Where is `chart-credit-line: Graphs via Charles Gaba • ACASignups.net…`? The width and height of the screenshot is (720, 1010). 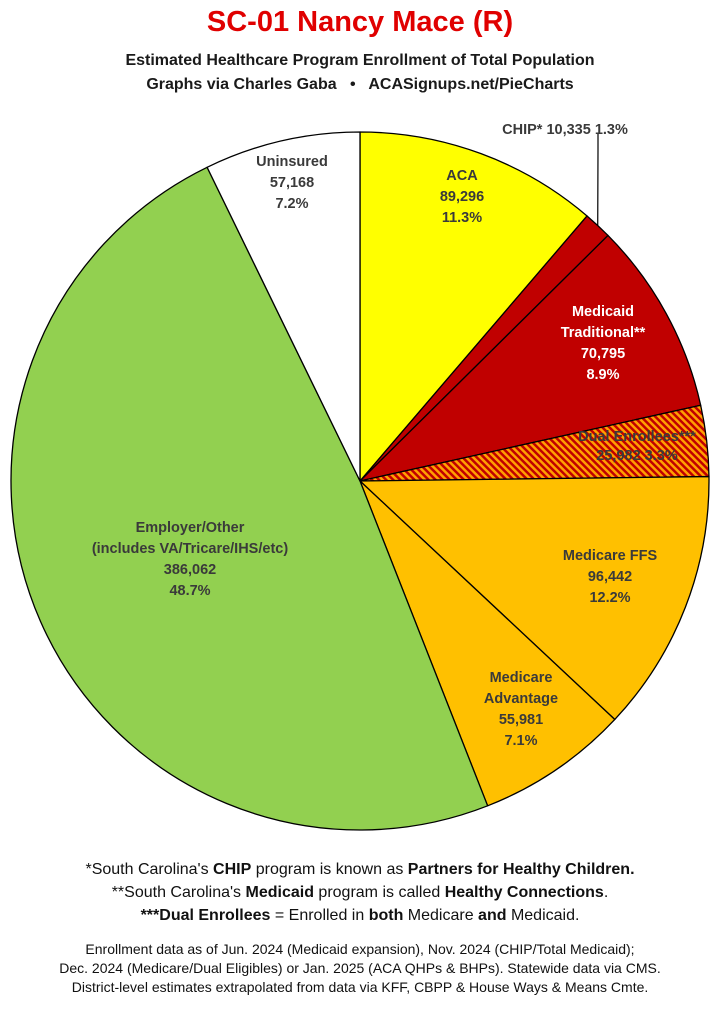
chart-credit-line: Graphs via Charles Gaba • ACASignups.net… is located at coordinates (360, 85).